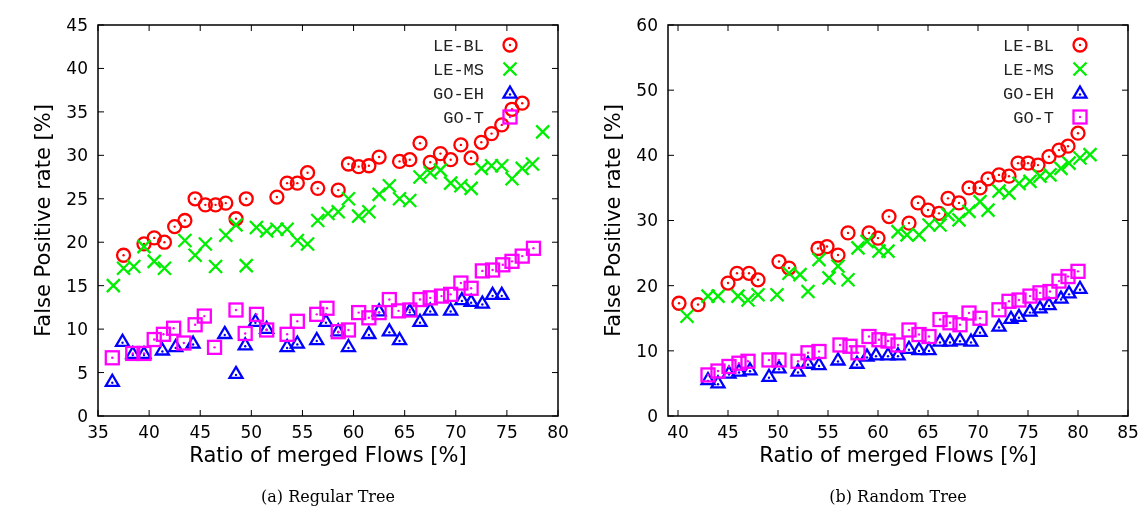 This screenshot has height=512, width=1139. I want to click on y-tick-label: 15, so click(77, 285).